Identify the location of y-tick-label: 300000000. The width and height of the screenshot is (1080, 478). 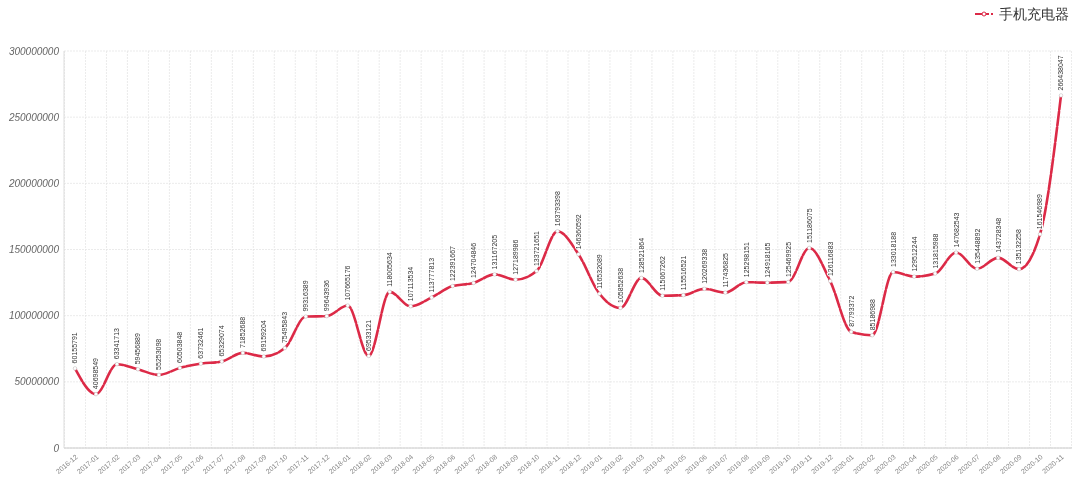
(34, 51).